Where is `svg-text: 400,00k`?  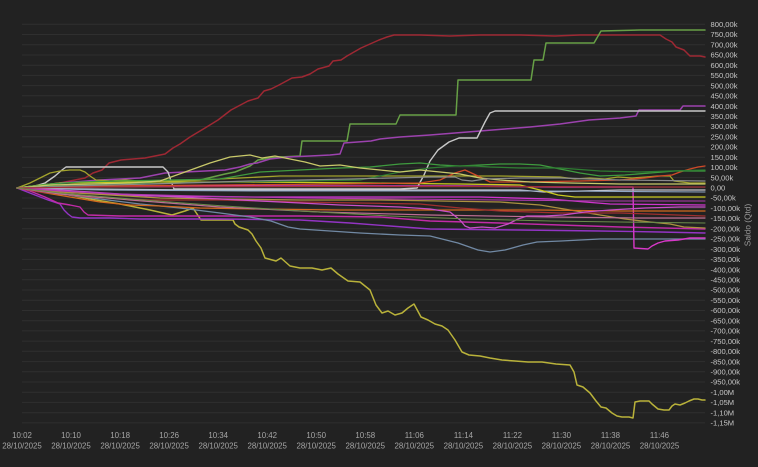 svg-text: 400,00k is located at coordinates (724, 106).